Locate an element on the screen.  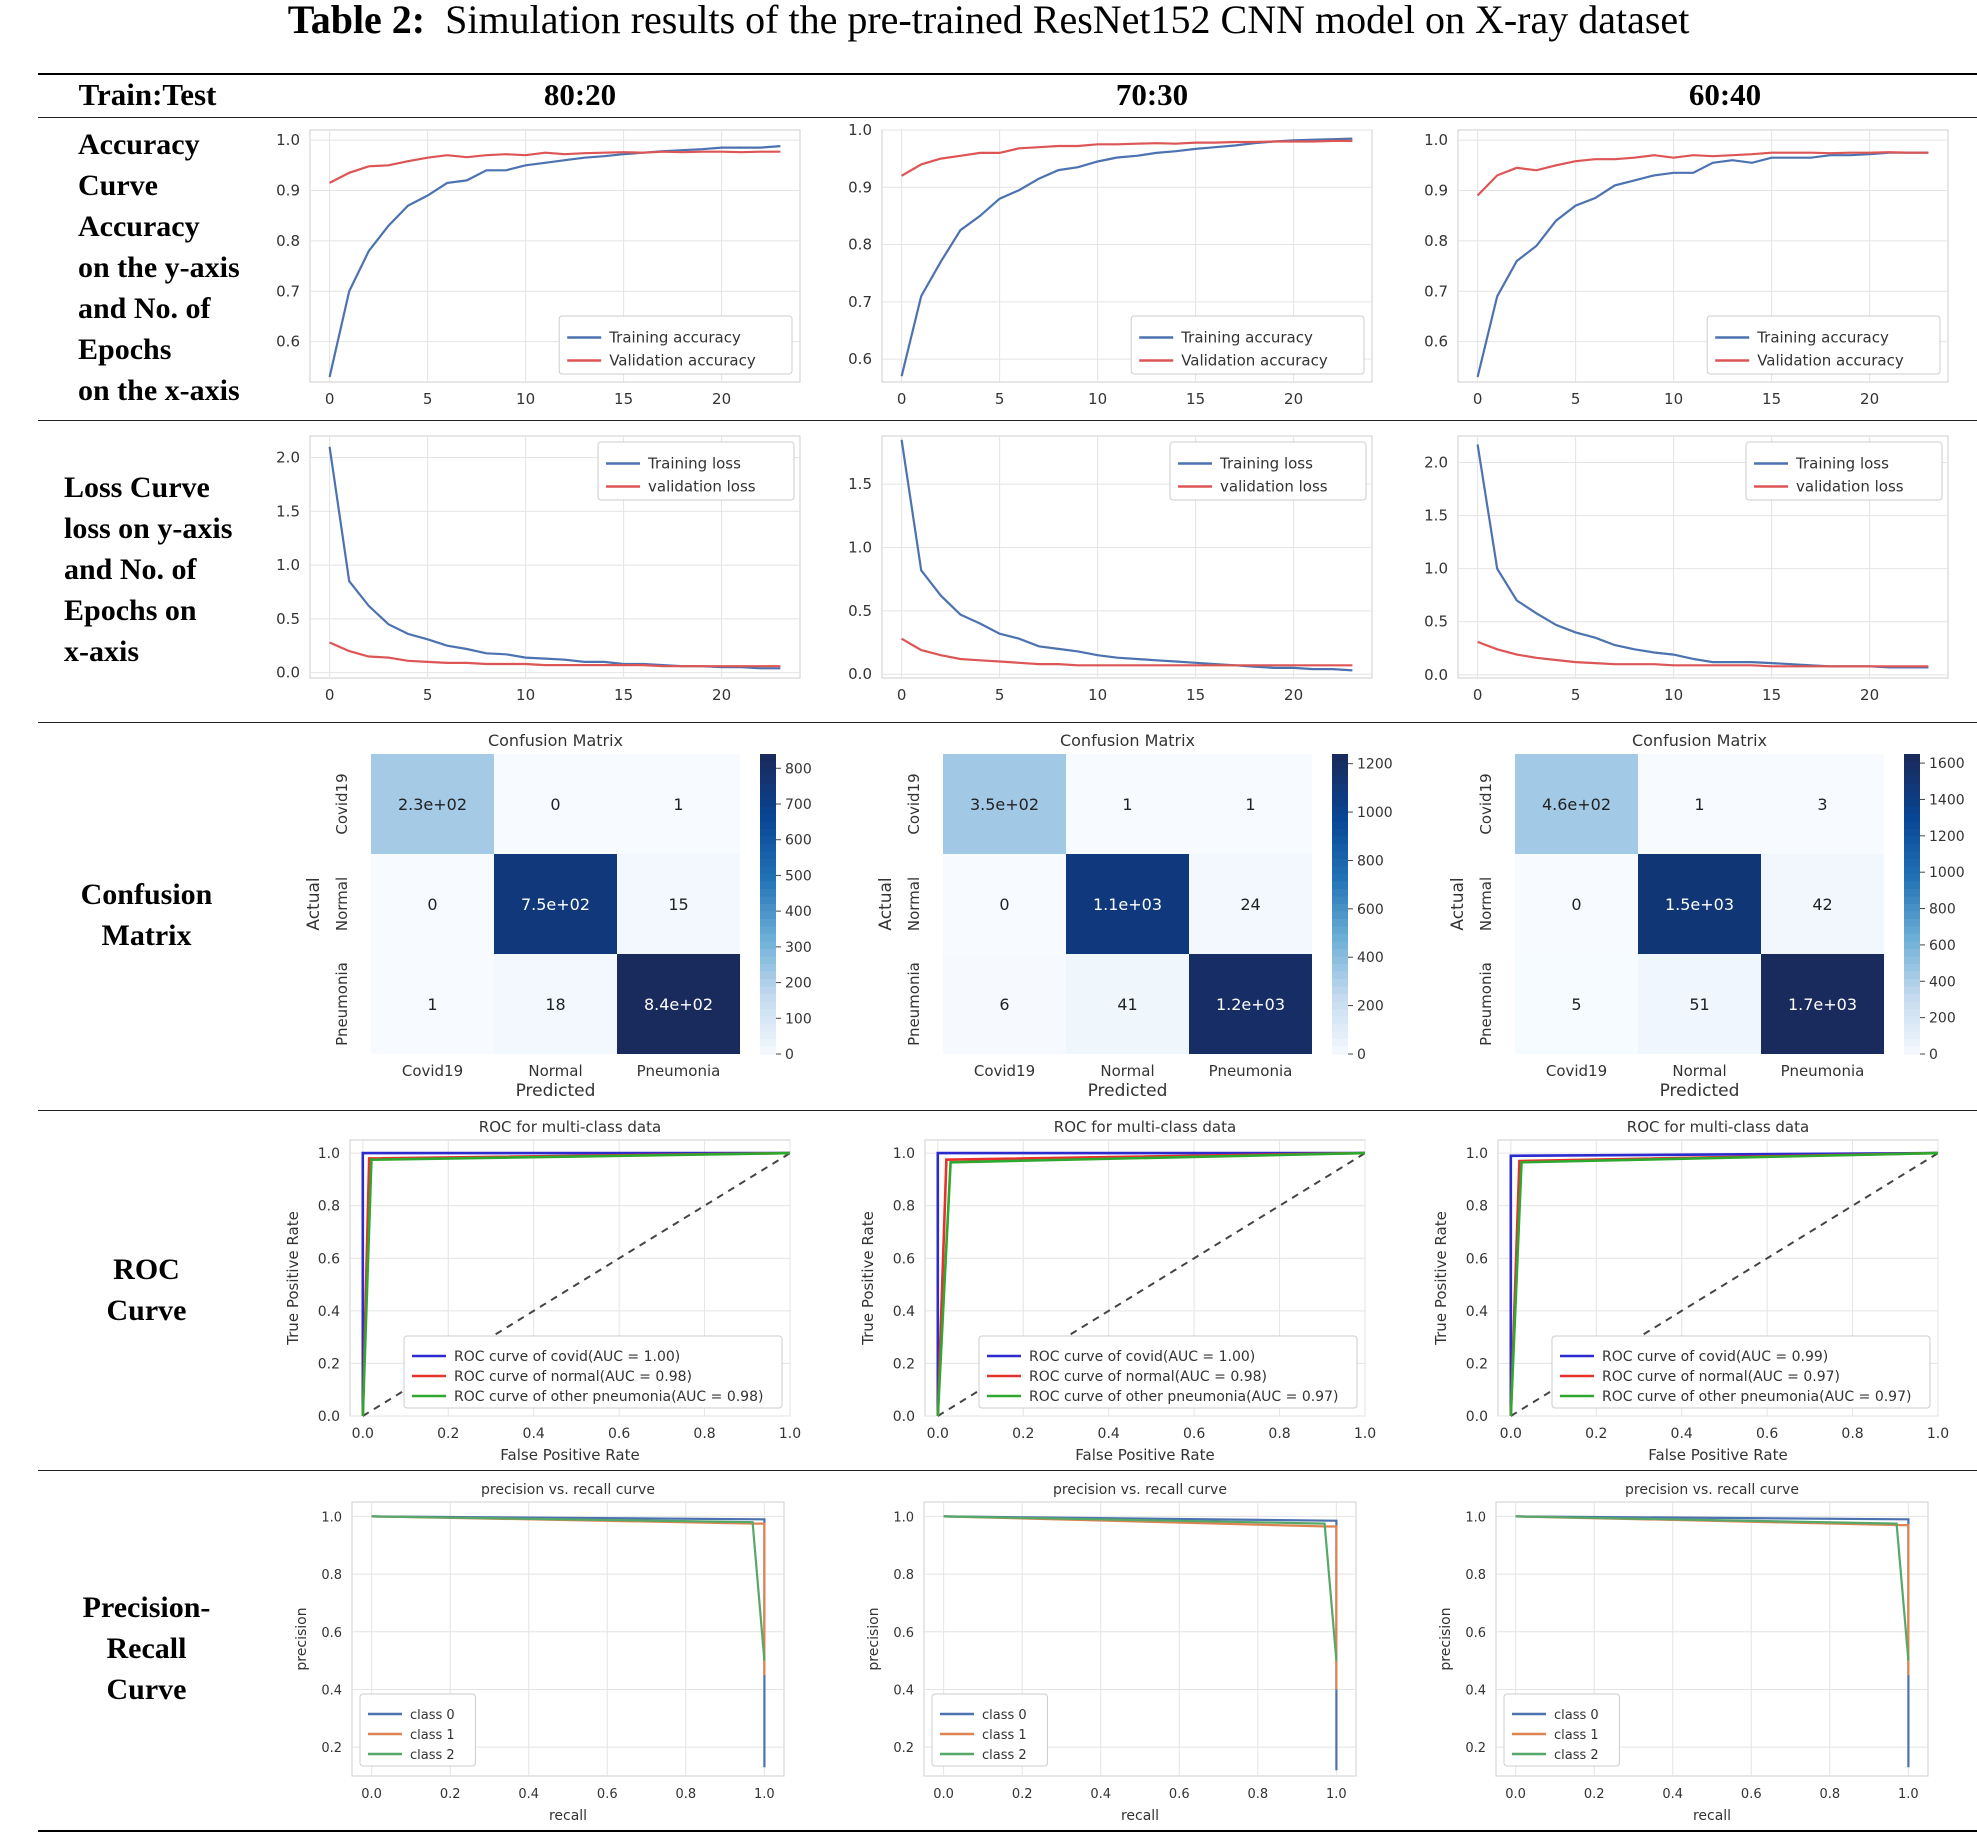
colorbar-tick-label: 1600 is located at coordinates (1947, 764).